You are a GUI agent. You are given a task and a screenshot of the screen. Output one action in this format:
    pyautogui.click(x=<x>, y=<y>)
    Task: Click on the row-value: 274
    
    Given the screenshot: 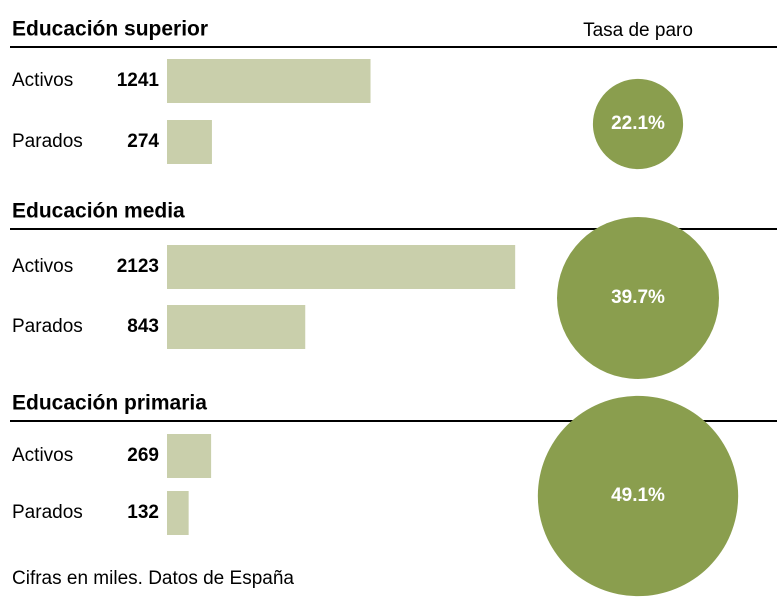 What is the action you would take?
    pyautogui.click(x=143, y=141)
    